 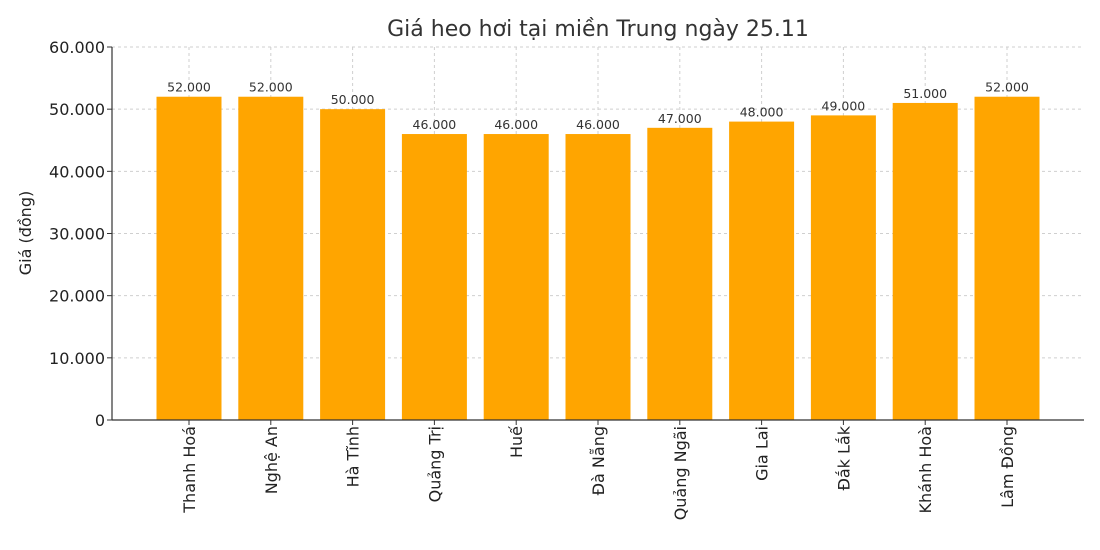 What do you see at coordinates (925, 469) in the screenshot?
I see `x-tick-label: Khánh Hoà` at bounding box center [925, 469].